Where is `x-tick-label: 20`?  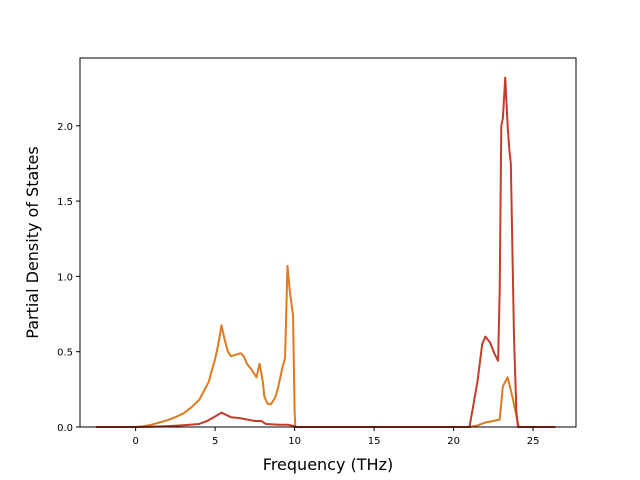
x-tick-label: 20 is located at coordinates (453, 441).